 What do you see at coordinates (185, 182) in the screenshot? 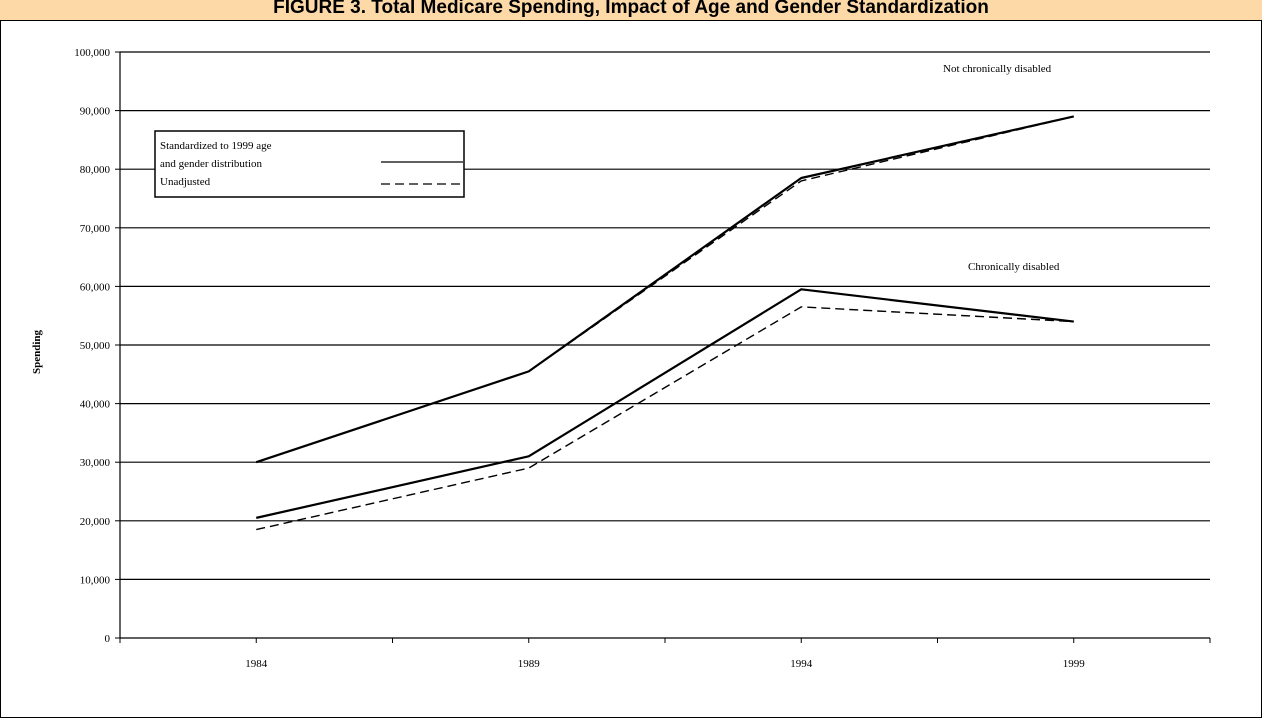
I see `legend-entry-1-line1: Unadjusted` at bounding box center [185, 182].